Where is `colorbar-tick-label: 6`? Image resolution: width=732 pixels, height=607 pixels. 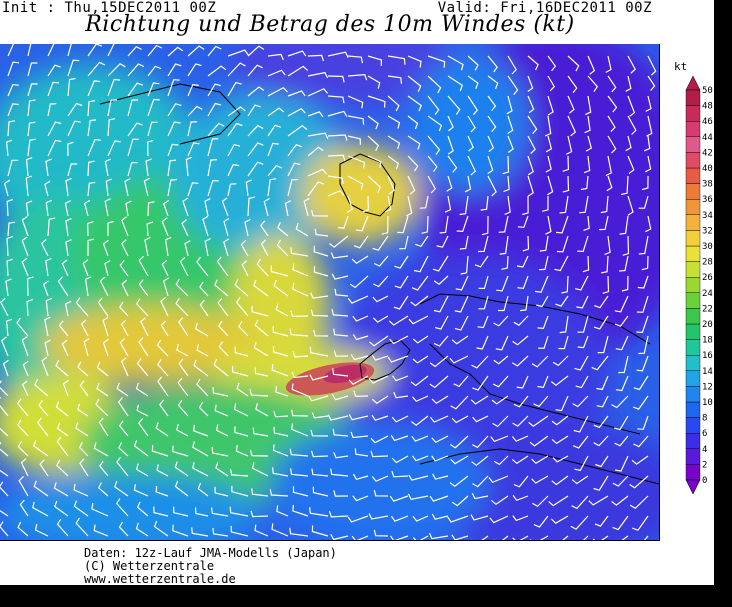 colorbar-tick-label: 6 is located at coordinates (704, 434).